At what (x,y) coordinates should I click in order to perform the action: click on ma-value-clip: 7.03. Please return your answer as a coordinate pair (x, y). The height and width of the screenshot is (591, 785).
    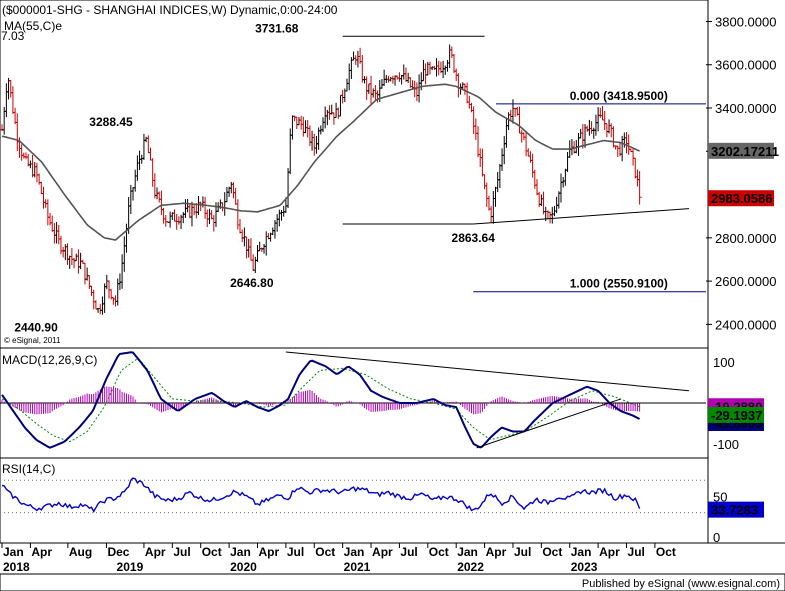
    Looking at the image, I should click on (13, 36).